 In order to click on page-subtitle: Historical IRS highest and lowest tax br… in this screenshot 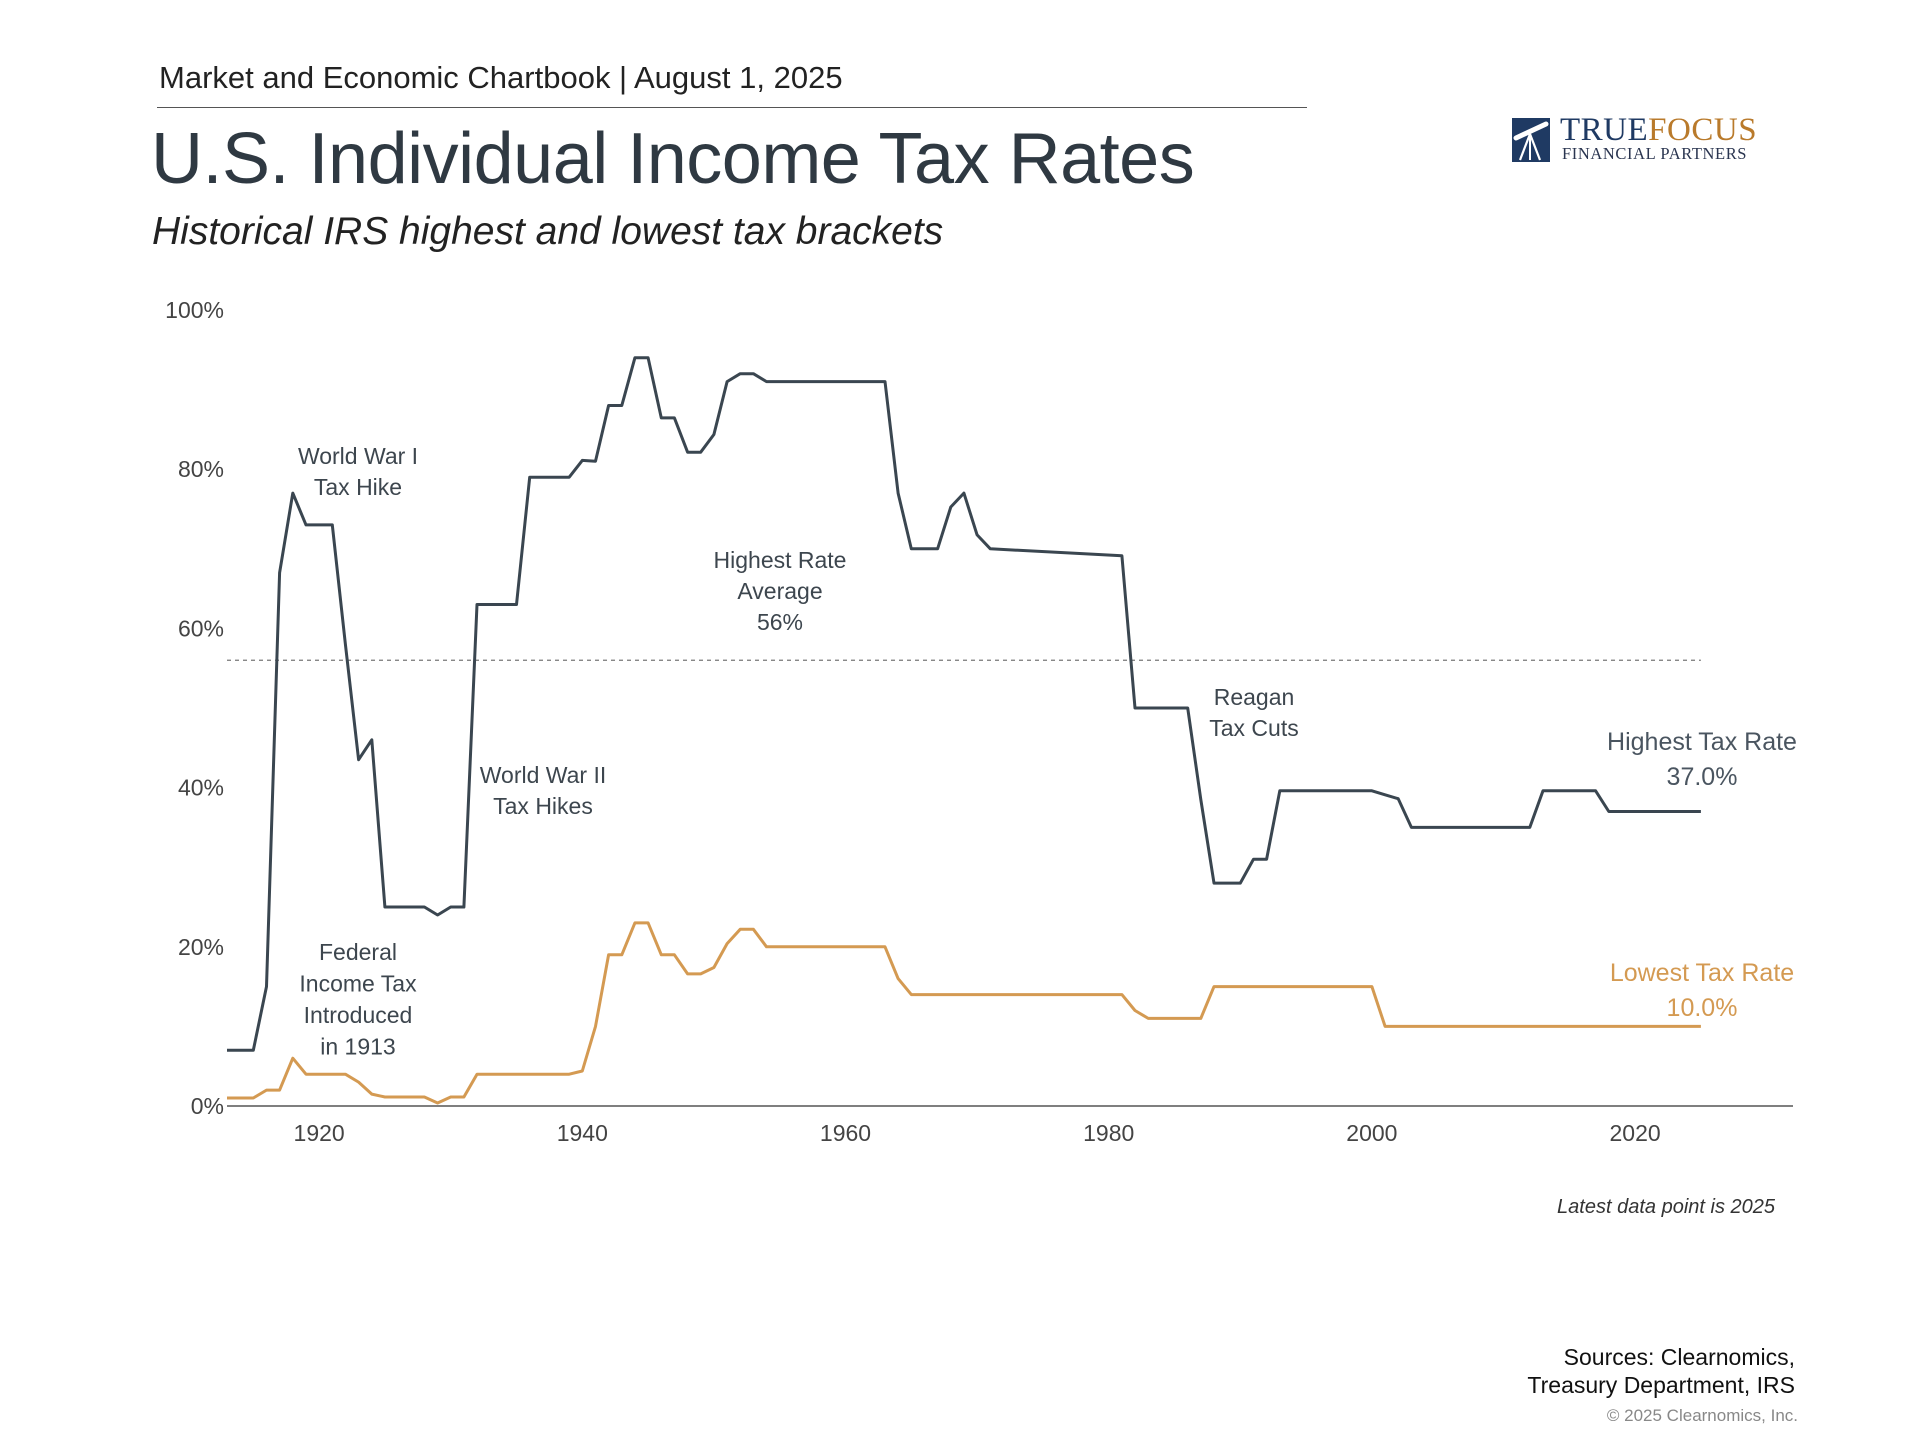, I will do `click(548, 231)`.